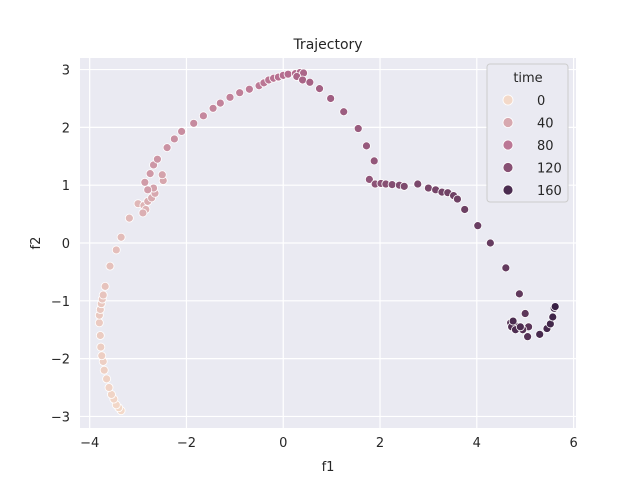 This screenshot has width=640, height=480. What do you see at coordinates (66, 71) in the screenshot?
I see `y-tick-label: 3` at bounding box center [66, 71].